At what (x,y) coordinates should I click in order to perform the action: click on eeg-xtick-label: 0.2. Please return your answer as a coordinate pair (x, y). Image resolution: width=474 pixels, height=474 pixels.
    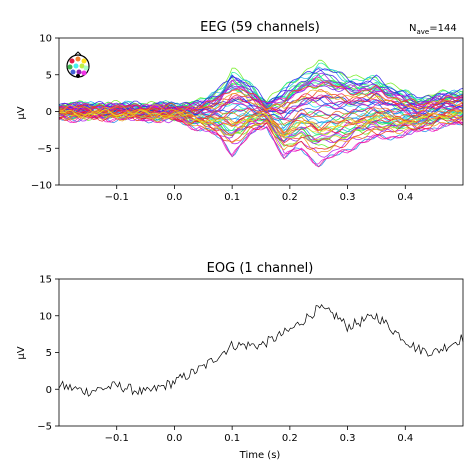
    Looking at the image, I should click on (290, 197).